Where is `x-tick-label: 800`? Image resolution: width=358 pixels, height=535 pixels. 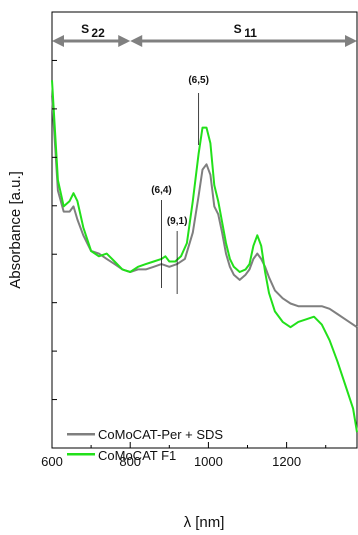
x-tick-label: 800 is located at coordinates (130, 461).